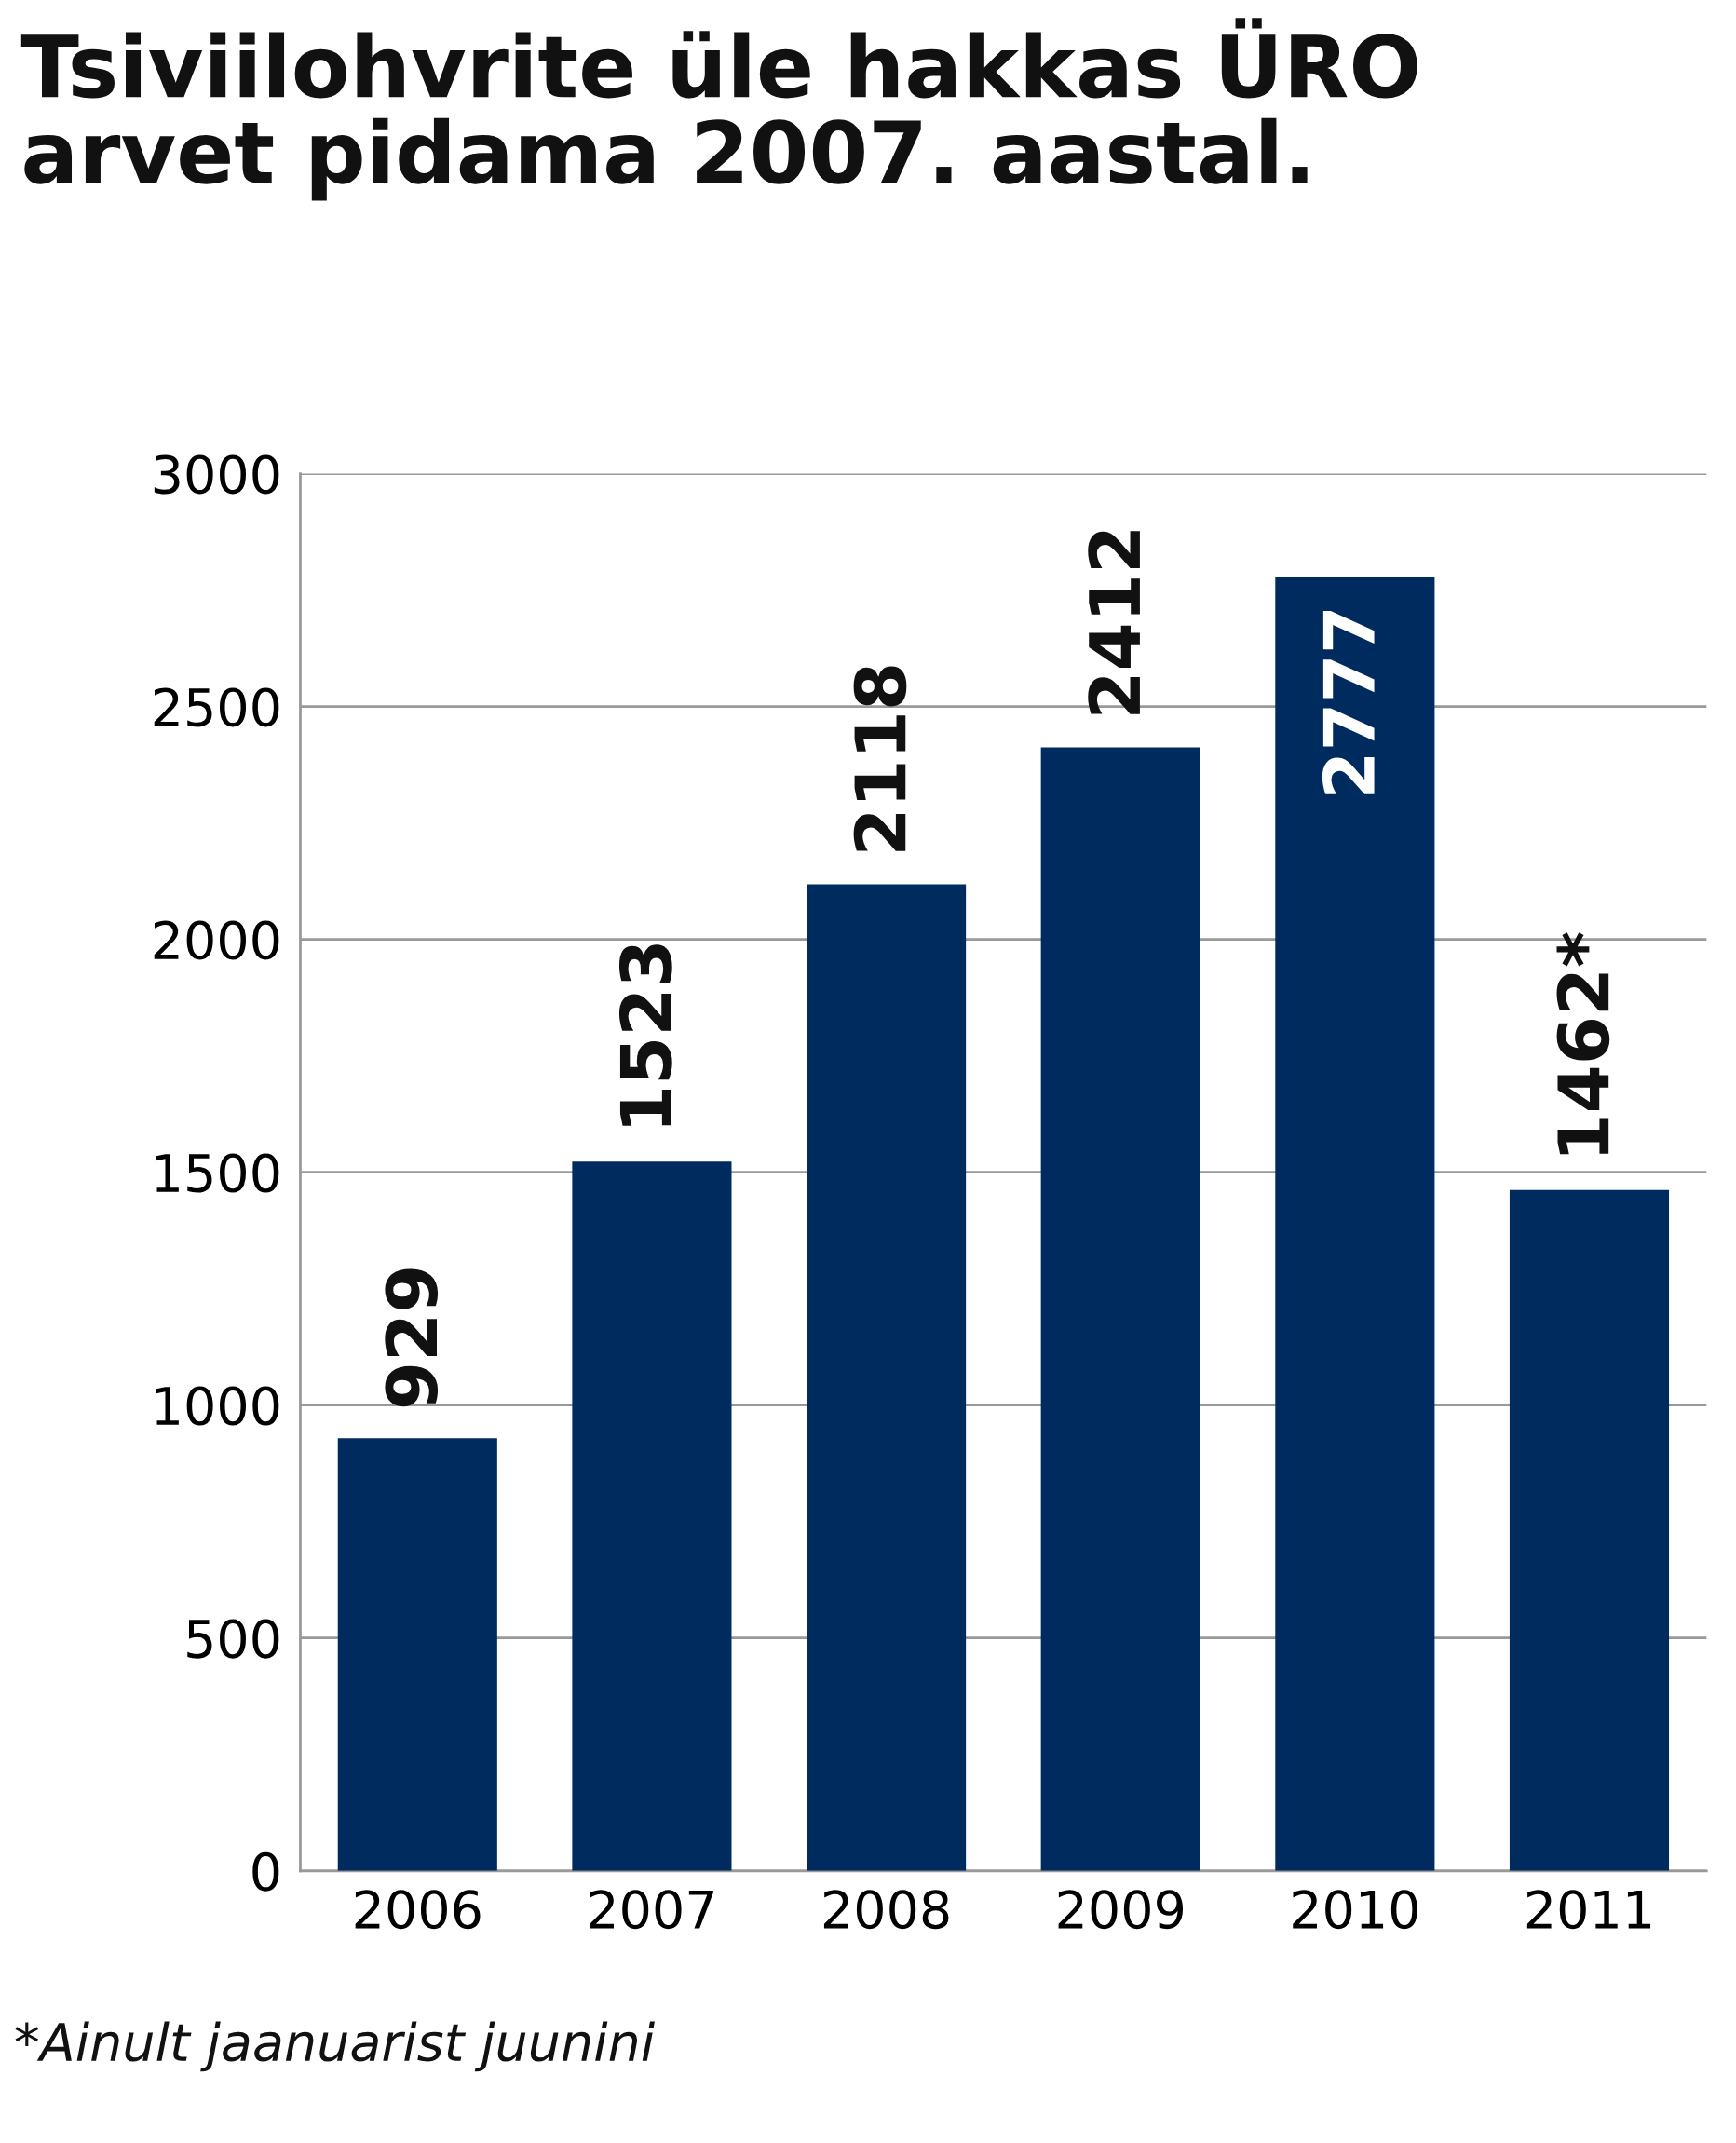 The image size is (1736, 2143). I want to click on y-tick-label: 2500, so click(216, 707).